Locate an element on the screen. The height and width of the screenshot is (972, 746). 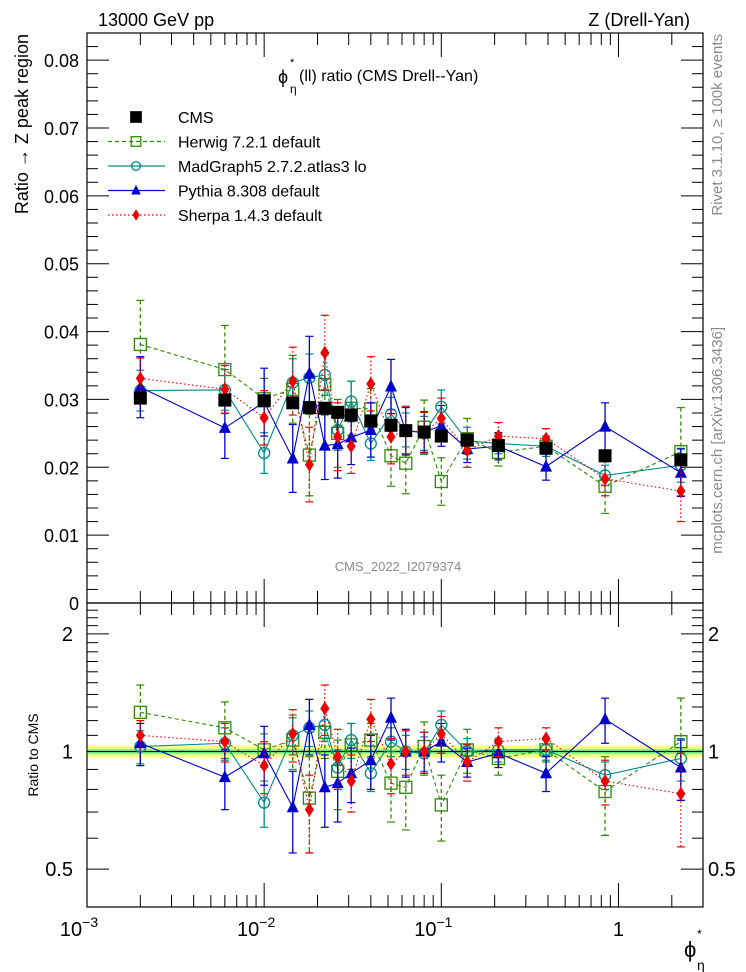
y-tick-label: 0.08 is located at coordinates (61, 61).